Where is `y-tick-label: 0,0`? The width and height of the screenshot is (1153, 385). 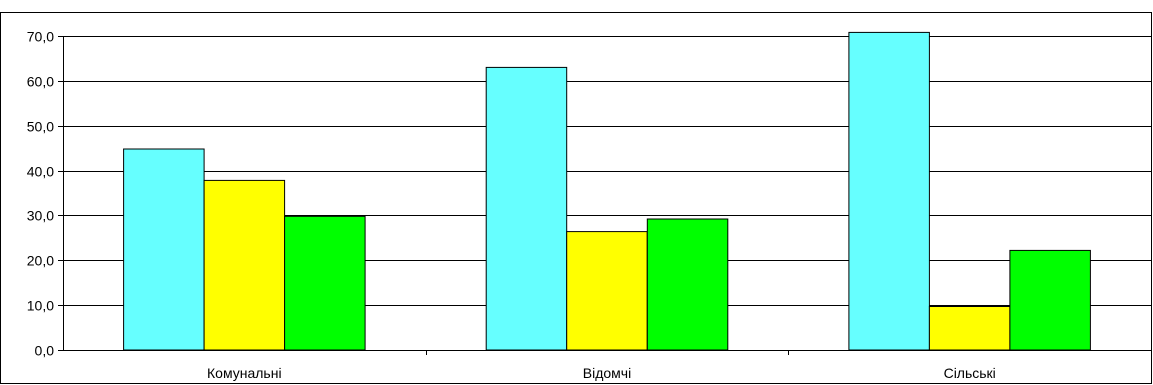 y-tick-label: 0,0 is located at coordinates (45, 351).